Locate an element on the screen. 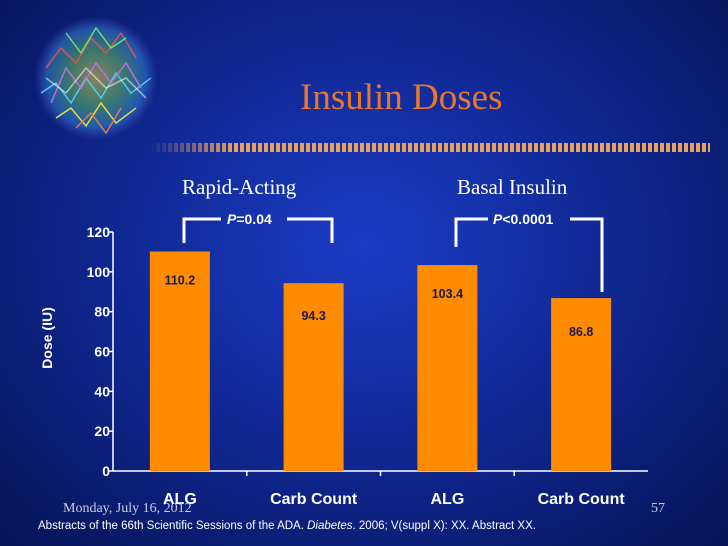 The height and width of the screenshot is (546, 728). group-label-basal-insulin: Basal Insulin is located at coordinates (512, 187).